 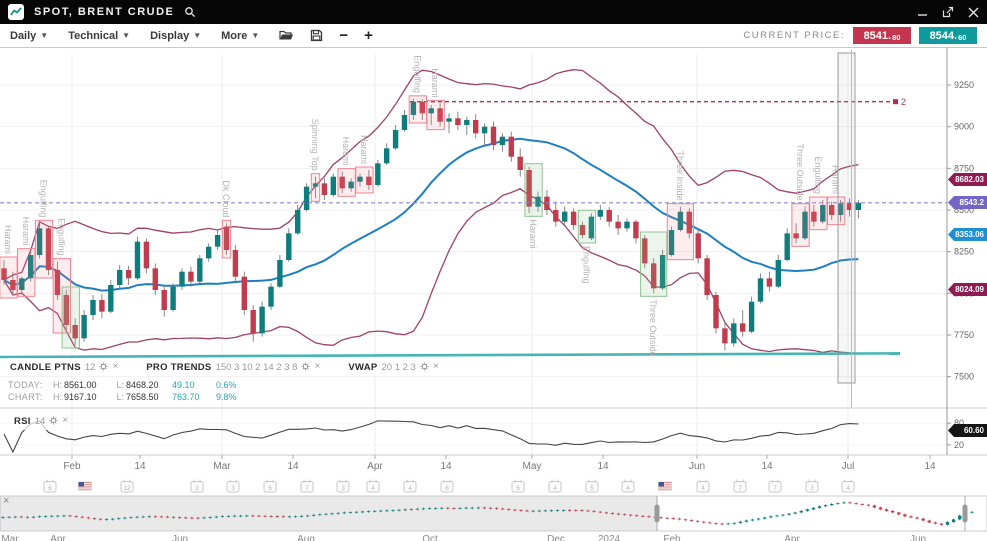 I want to click on calendar-event-icon: 5, so click(x=592, y=486).